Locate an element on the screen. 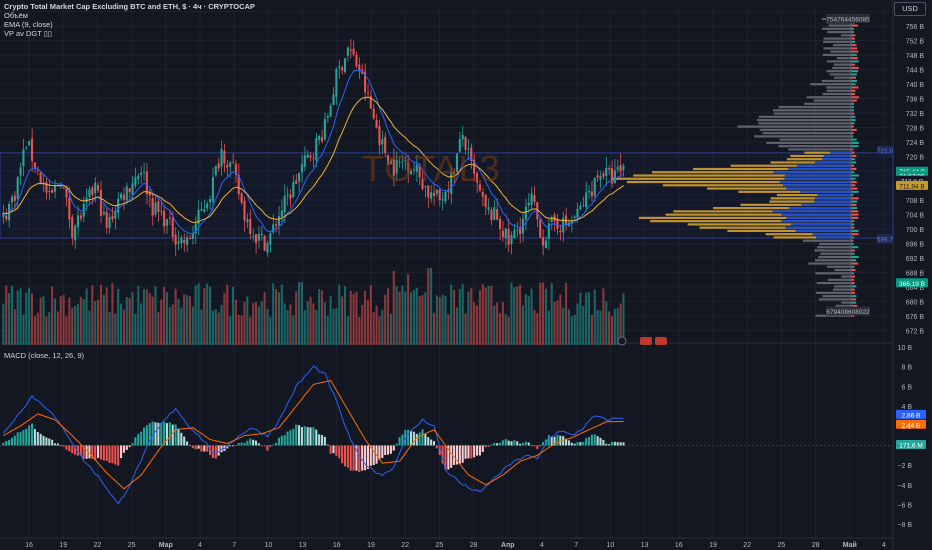  ema-legend: EMA (9, close) is located at coordinates (28, 24).